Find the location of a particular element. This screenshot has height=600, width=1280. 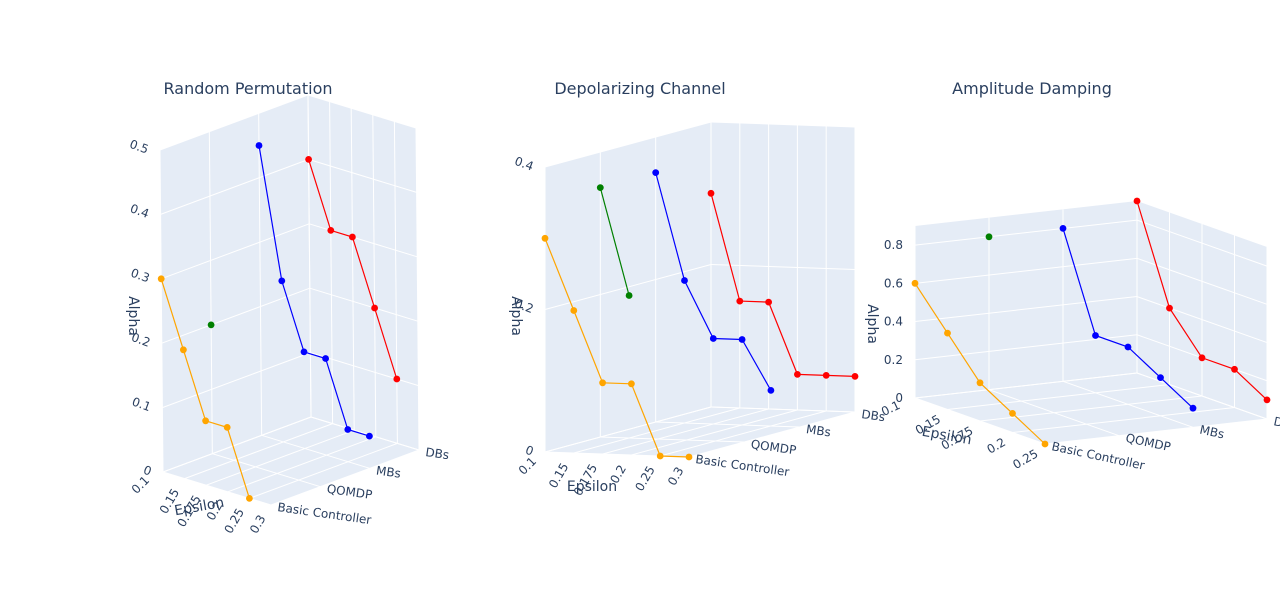

x-tick-label: 0.25 is located at coordinates (644, 479).